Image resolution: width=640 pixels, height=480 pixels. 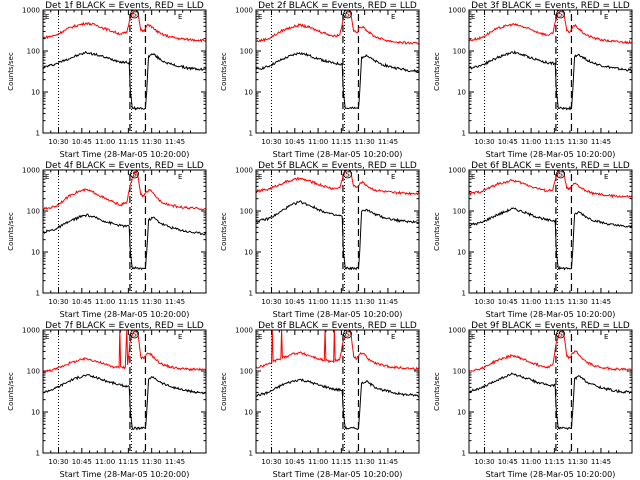 I want to click on chart-title: Det 3f BLACK = Events, RED = LLD, so click(x=550, y=6).